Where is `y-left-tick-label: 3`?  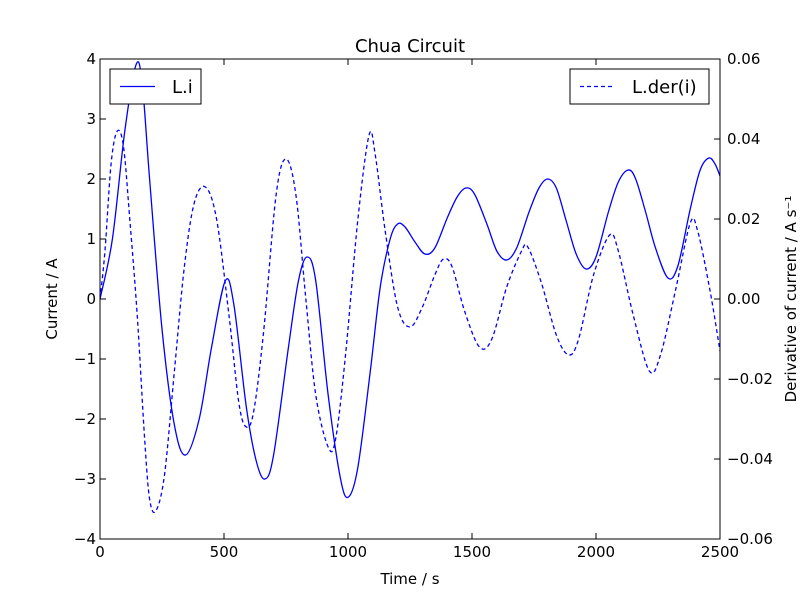
y-left-tick-label: 3 is located at coordinates (91, 119).